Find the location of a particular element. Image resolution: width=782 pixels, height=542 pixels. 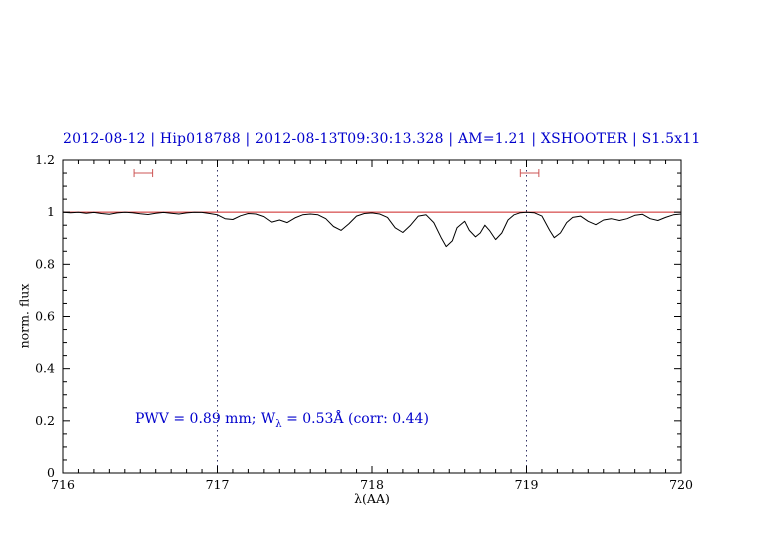

x-tick-label: 716 is located at coordinates (63, 484).